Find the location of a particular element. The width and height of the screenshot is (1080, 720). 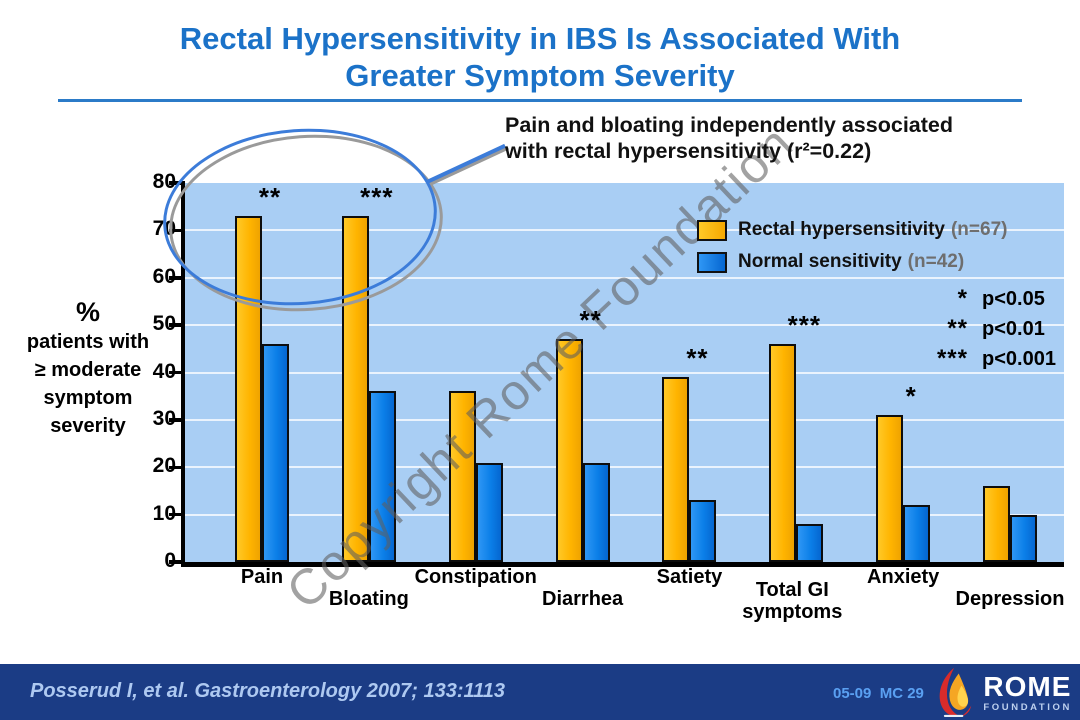

logo-text: ROME FOUNDATION is located at coordinates (1027, 692).